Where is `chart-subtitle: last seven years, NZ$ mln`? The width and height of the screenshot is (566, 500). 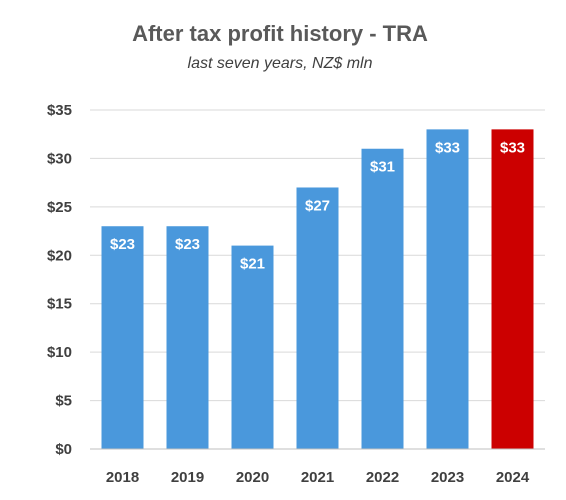 chart-subtitle: last seven years, NZ$ mln is located at coordinates (280, 63).